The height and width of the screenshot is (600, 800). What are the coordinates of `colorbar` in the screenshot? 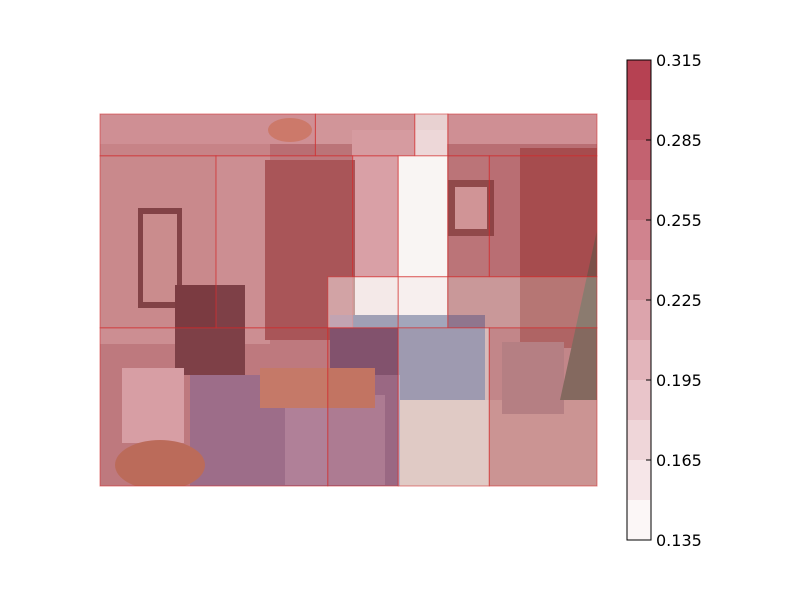 It's located at (639, 300).